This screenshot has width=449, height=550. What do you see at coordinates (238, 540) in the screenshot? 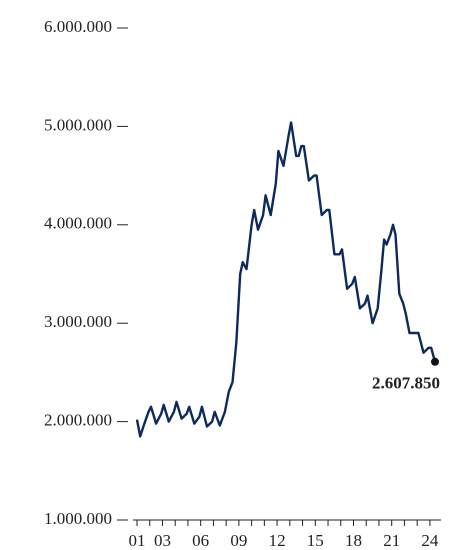
I see `x-tick-label: 09` at bounding box center [238, 540].